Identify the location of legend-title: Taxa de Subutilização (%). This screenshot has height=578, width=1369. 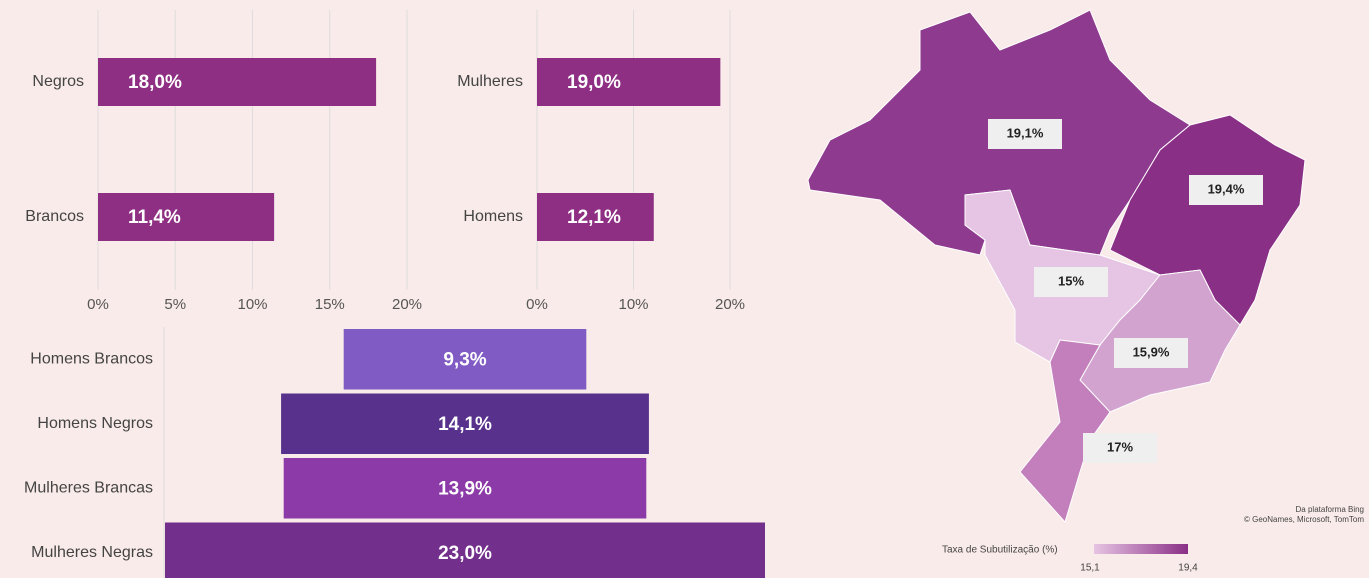
(1000, 550).